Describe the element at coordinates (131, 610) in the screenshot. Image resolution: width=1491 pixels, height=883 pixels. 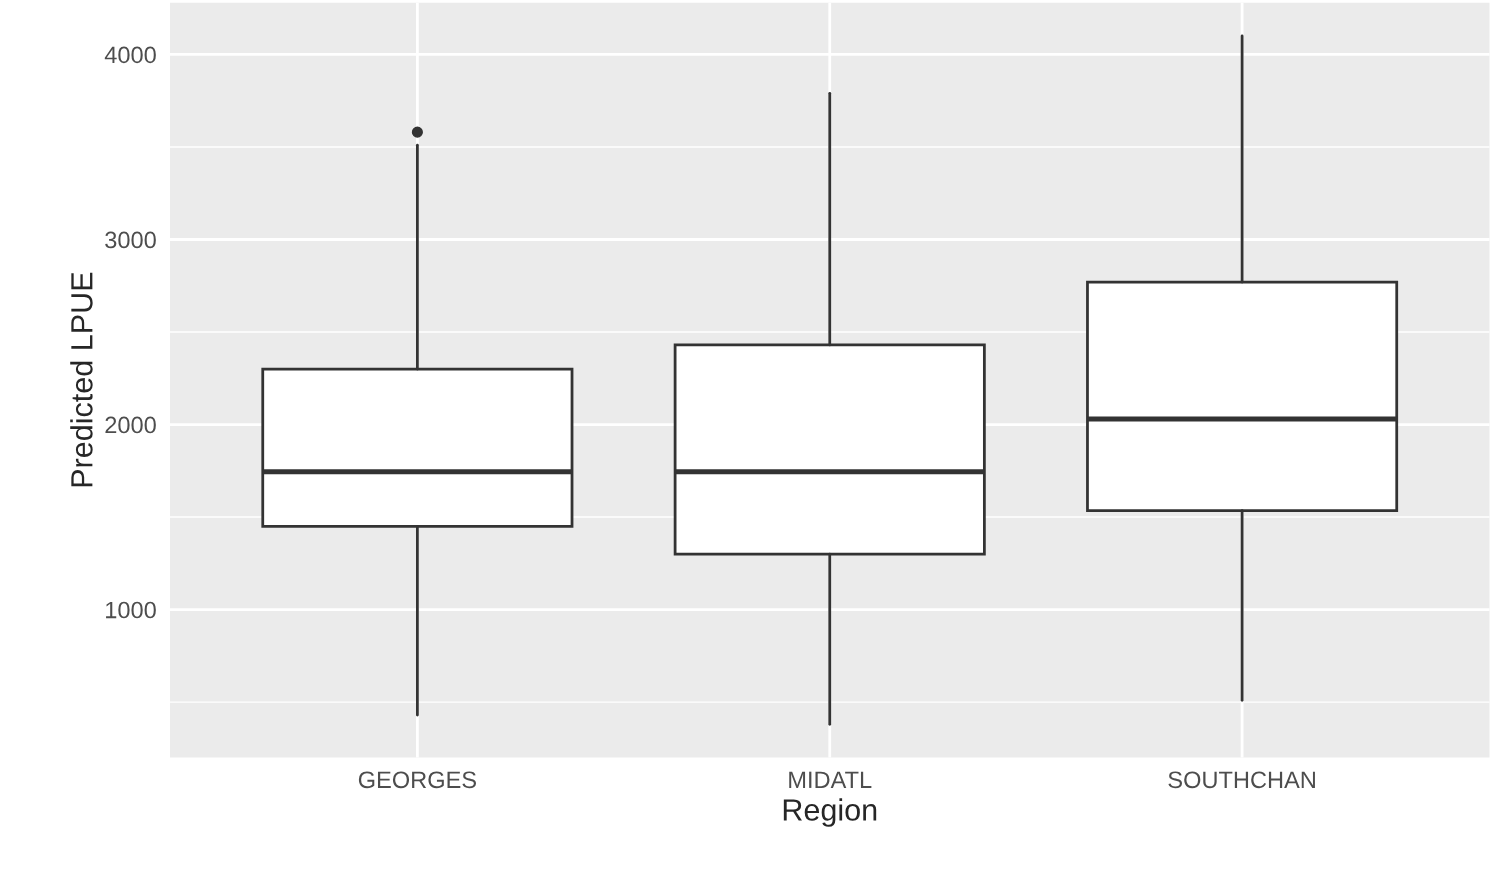
I see `y-tick-label: 1000` at that location.